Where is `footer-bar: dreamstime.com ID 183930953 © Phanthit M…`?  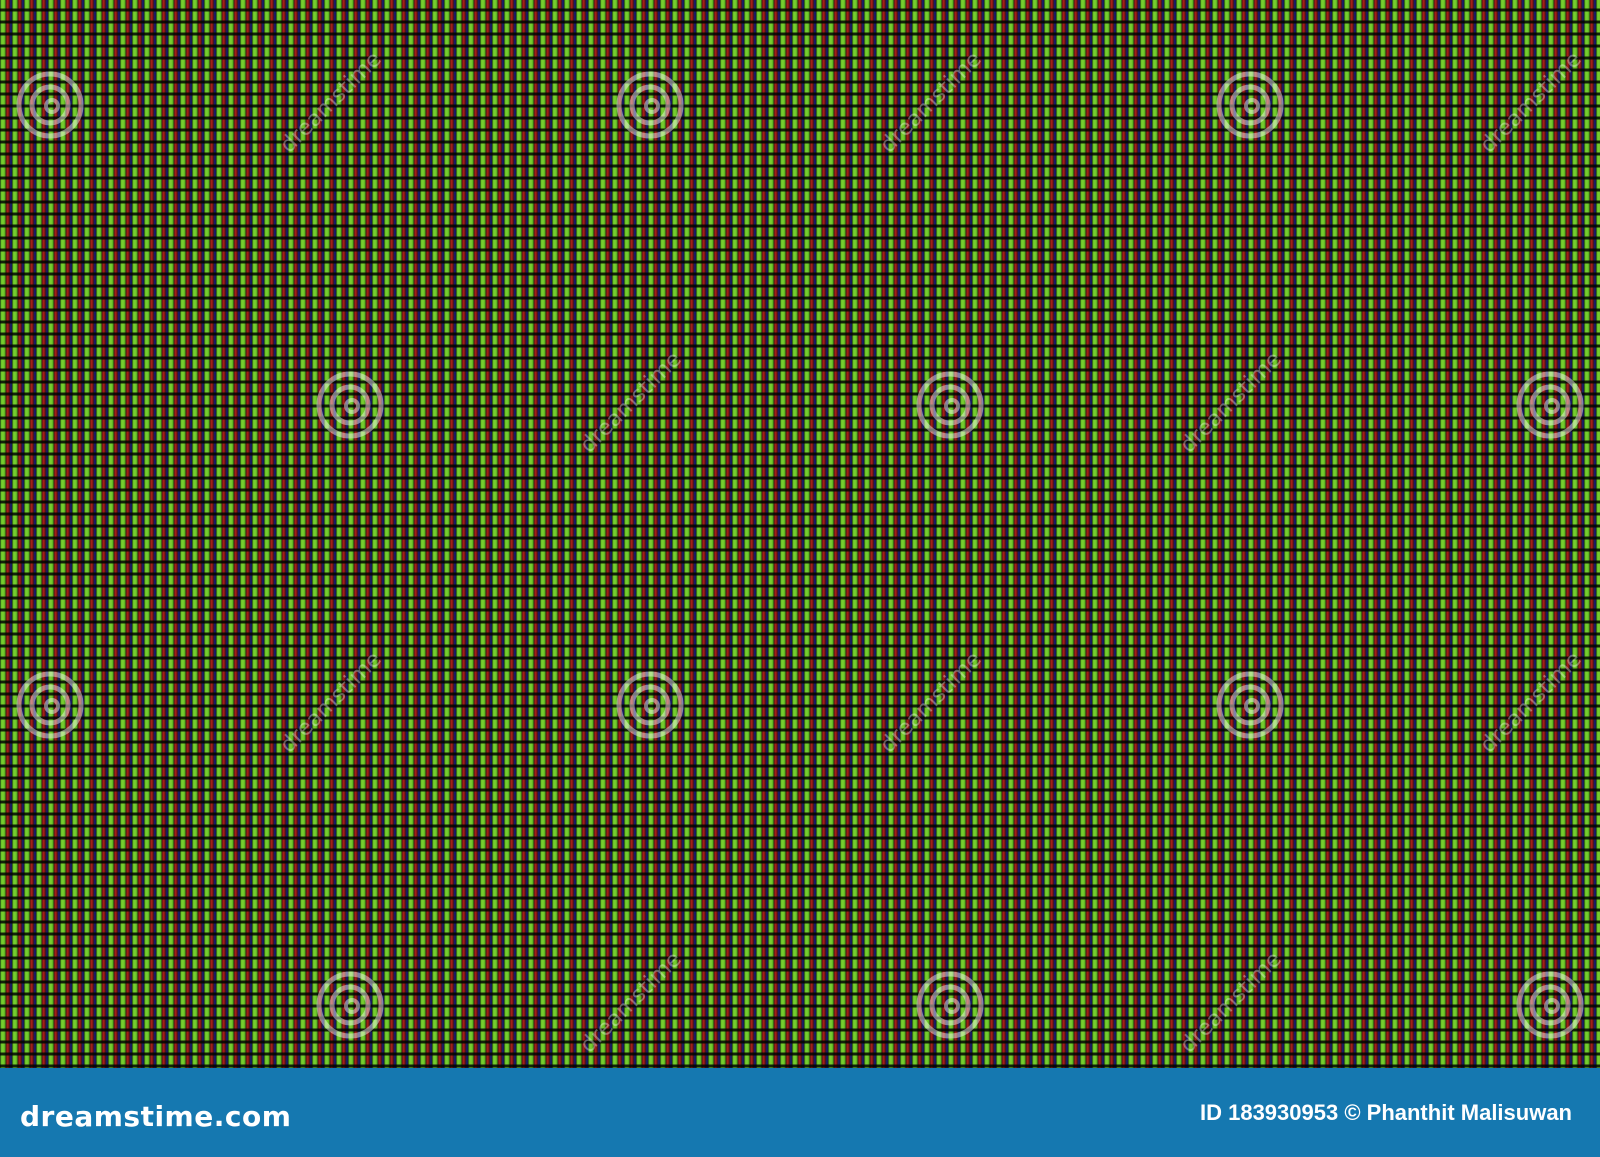
footer-bar: dreamstime.com ID 183930953 © Phanthit M… is located at coordinates (800, 1112).